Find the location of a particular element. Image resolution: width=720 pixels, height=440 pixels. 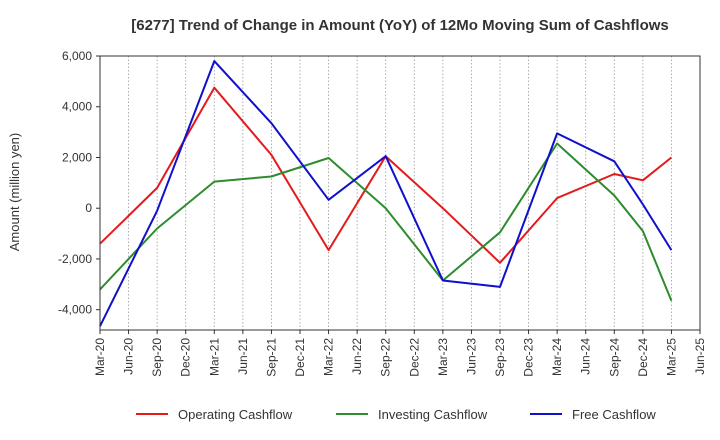

x-tick-label: Jun-22 is located at coordinates (357, 356).